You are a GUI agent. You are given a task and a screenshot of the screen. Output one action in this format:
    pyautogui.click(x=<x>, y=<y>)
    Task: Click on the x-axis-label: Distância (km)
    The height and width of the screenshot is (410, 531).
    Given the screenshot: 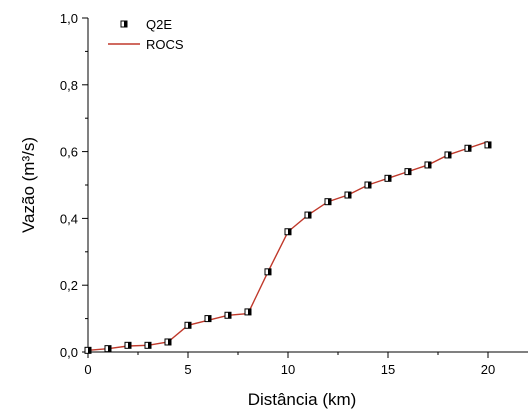 What is the action you would take?
    pyautogui.click(x=302, y=399)
    